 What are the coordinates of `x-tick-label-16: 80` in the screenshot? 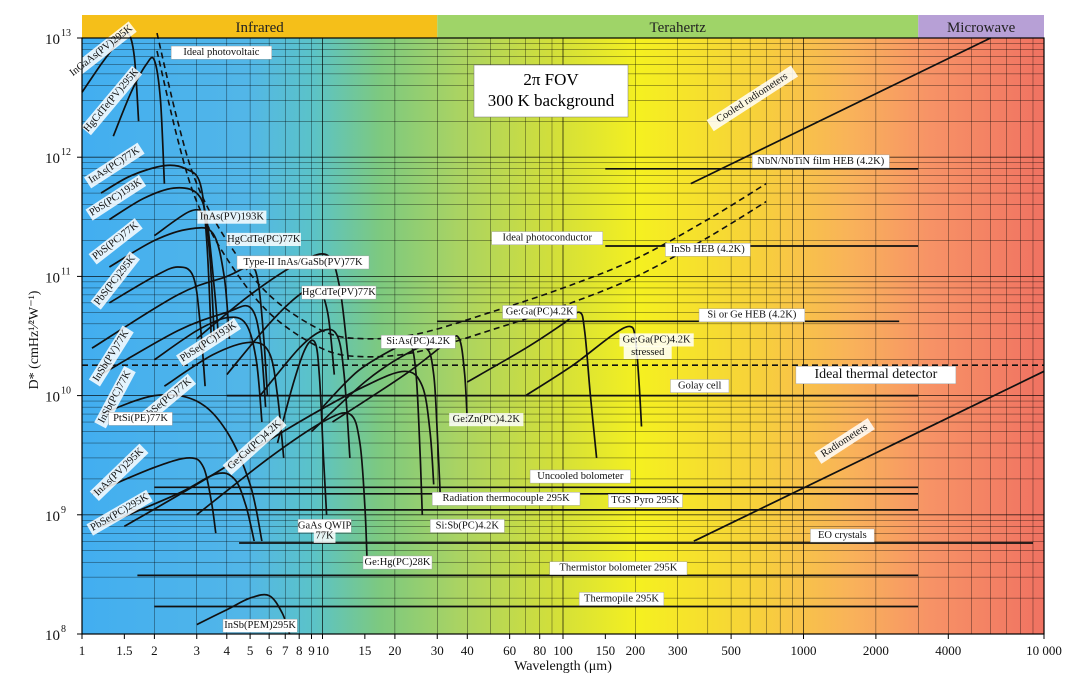 It's located at (539, 650).